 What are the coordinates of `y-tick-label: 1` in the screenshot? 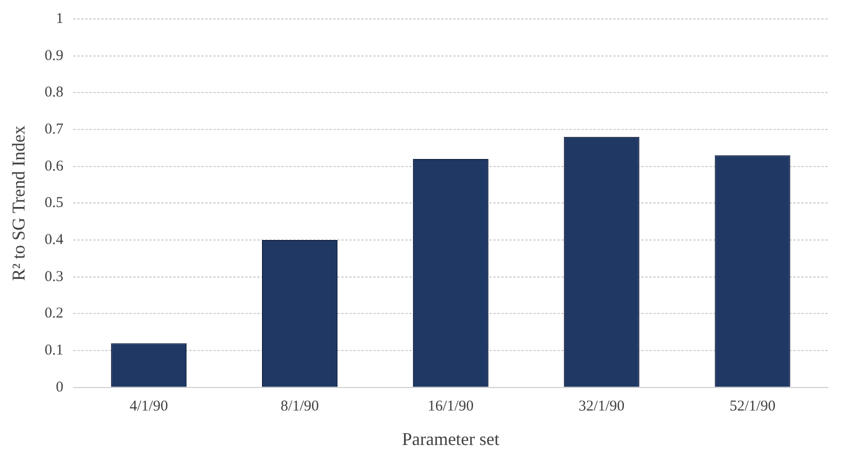 It's located at (60, 18).